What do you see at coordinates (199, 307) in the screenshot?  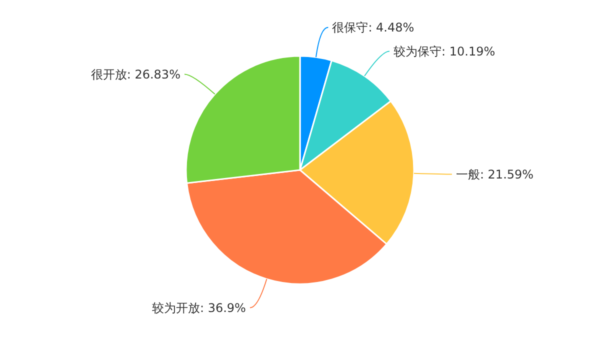 I see `slice-label: 较为开放: 36.9%` at bounding box center [199, 307].